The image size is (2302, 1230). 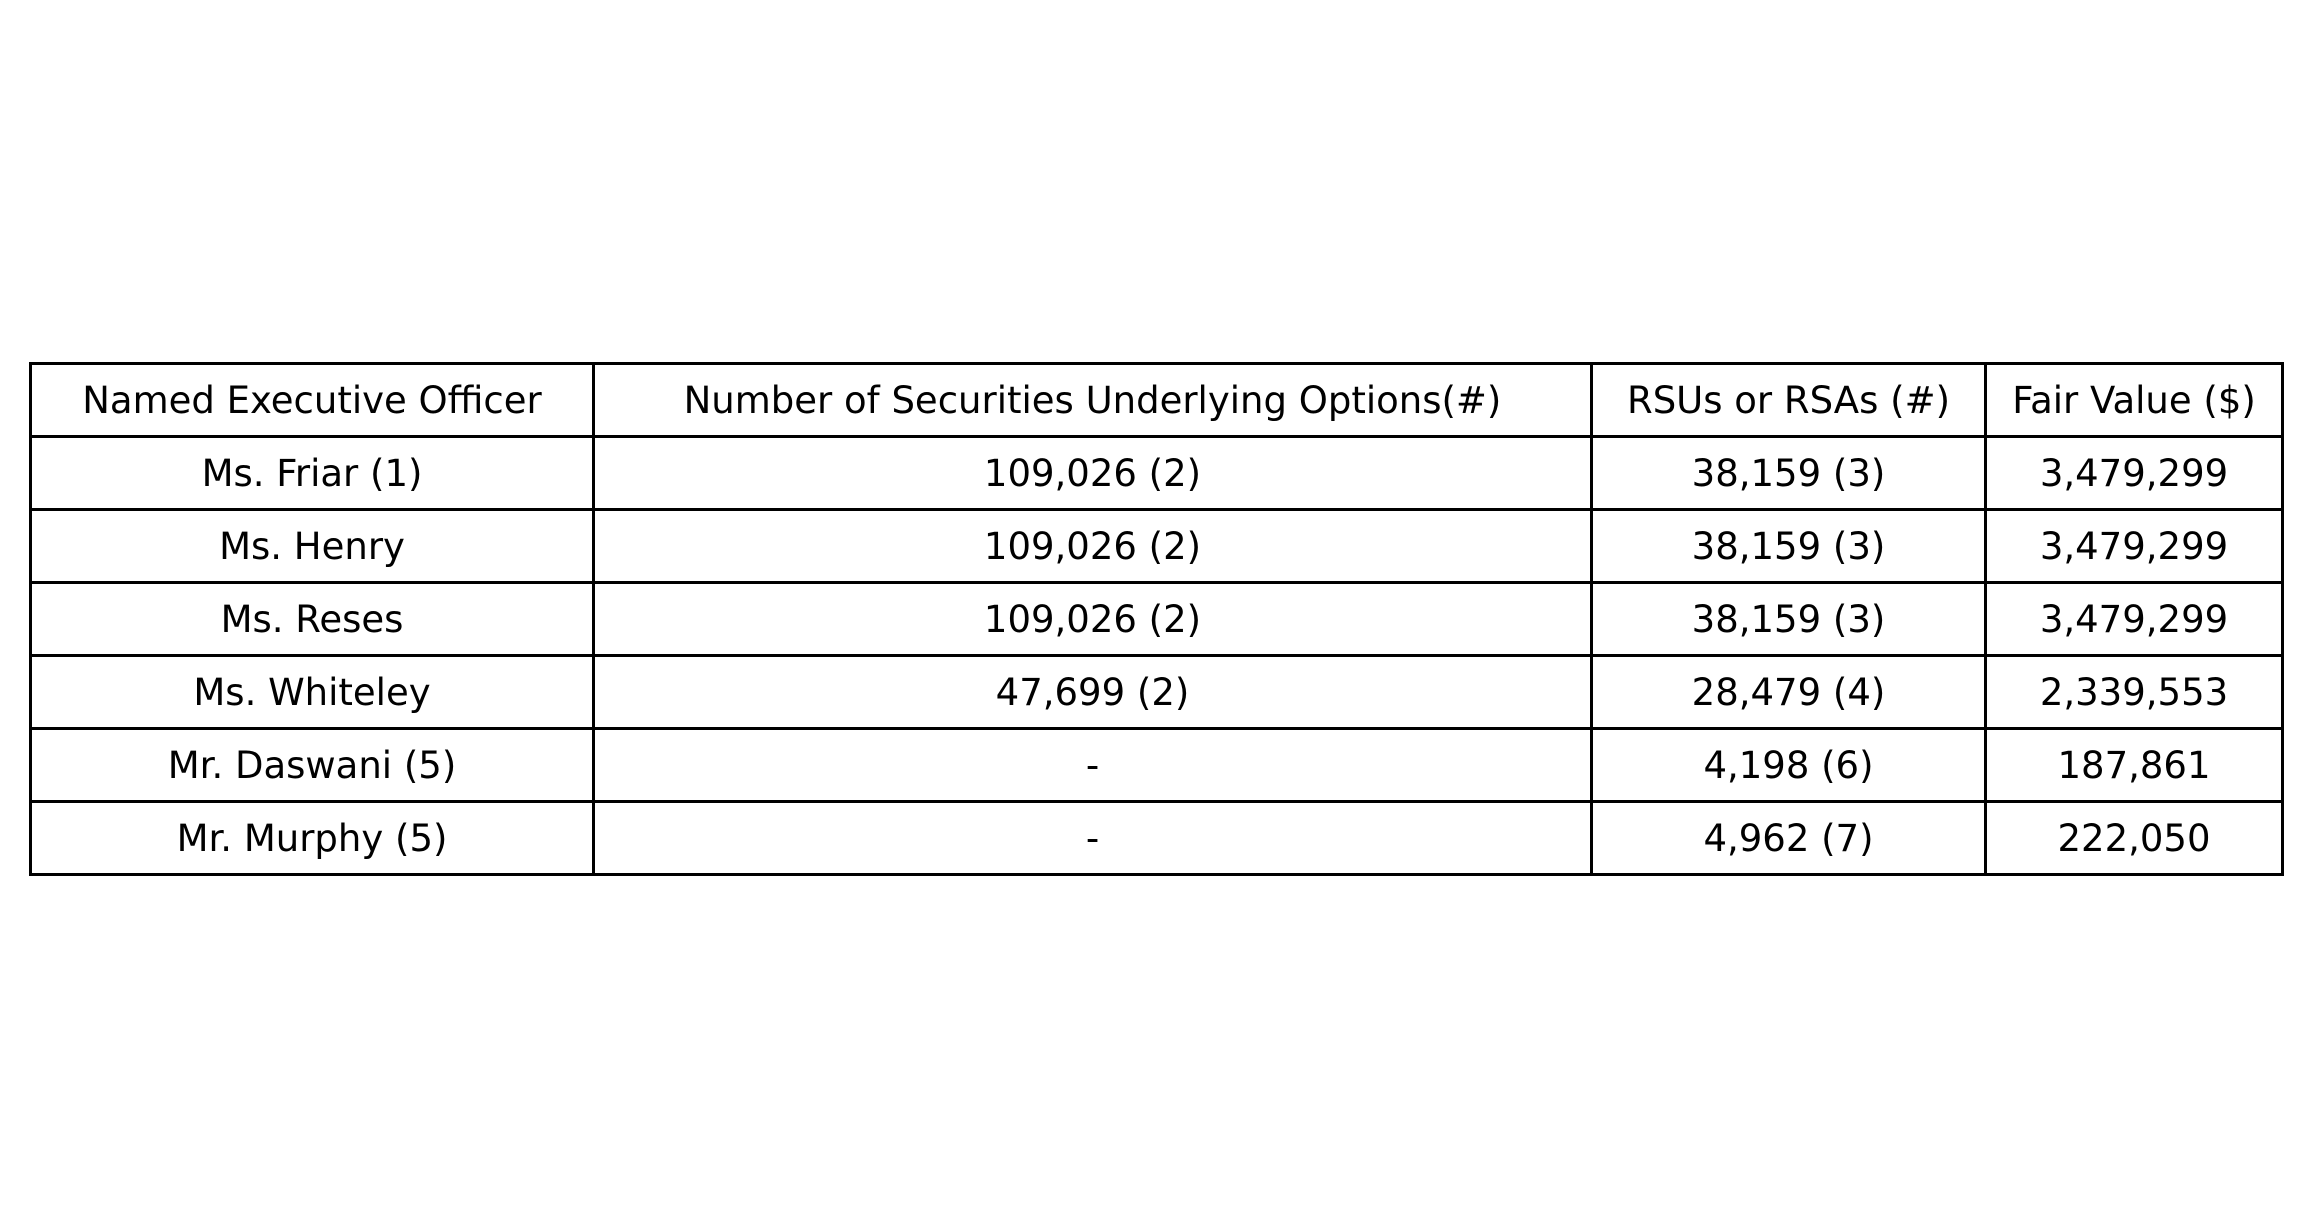 I want to click on column-header-officer: Named Executive Officer, so click(x=312, y=400).